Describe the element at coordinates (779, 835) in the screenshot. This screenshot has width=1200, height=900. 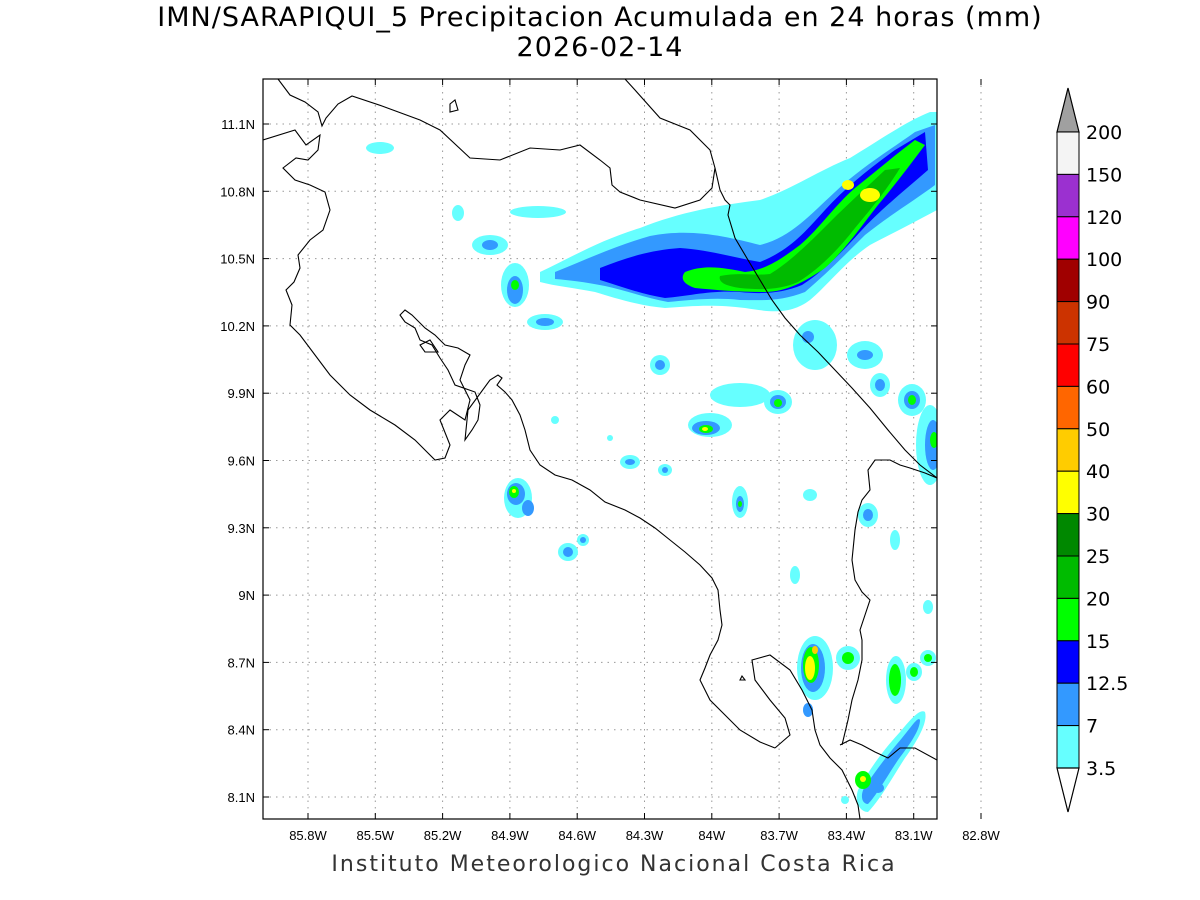
I see `lon-tick-label: 83.7W` at that location.